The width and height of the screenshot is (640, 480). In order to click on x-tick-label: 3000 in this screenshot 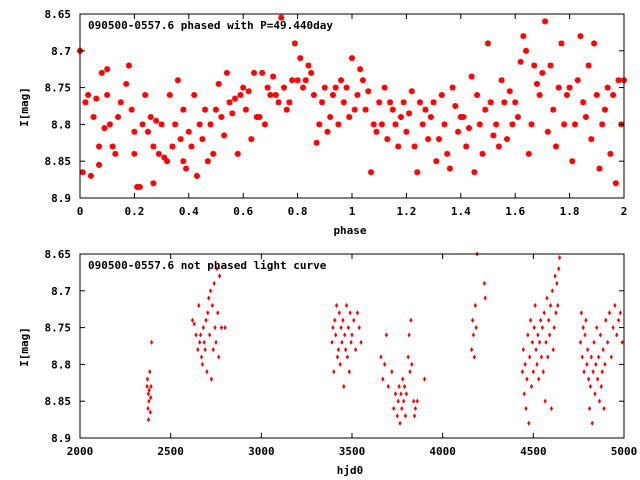, I will do `click(261, 451)`.